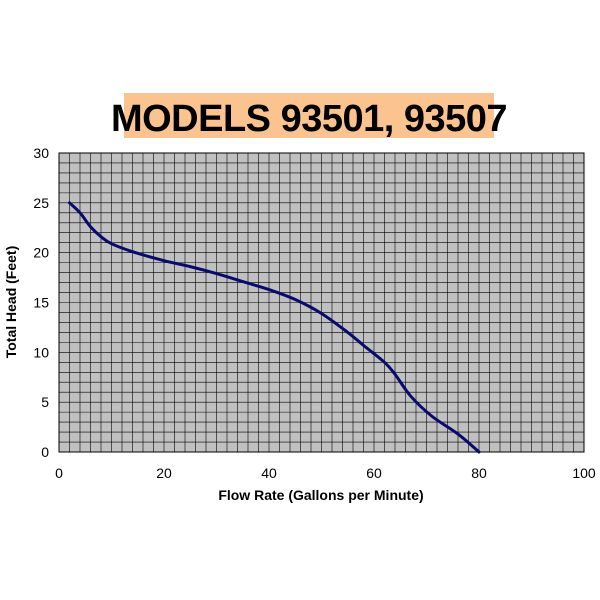  What do you see at coordinates (164, 473) in the screenshot?
I see `x-tick-label: 20` at bounding box center [164, 473].